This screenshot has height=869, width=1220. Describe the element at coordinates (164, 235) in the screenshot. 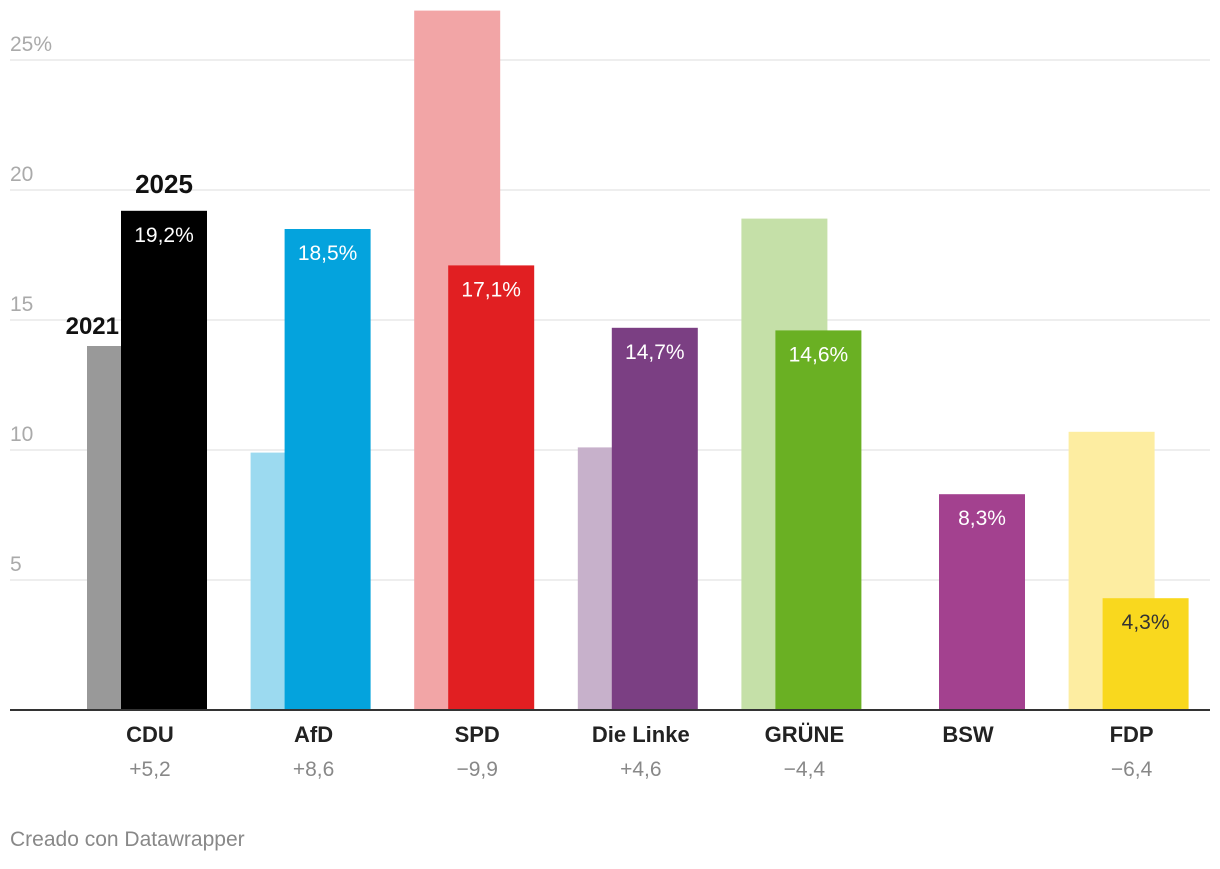

I see `bar-value-label: 19,2%` at that location.